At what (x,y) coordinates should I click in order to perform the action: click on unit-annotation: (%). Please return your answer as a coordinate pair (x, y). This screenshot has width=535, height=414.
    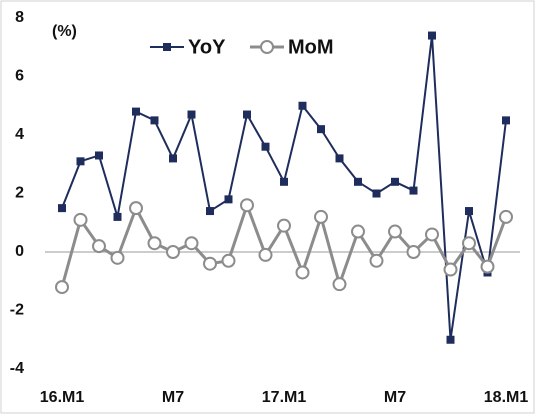
    Looking at the image, I should click on (64, 31).